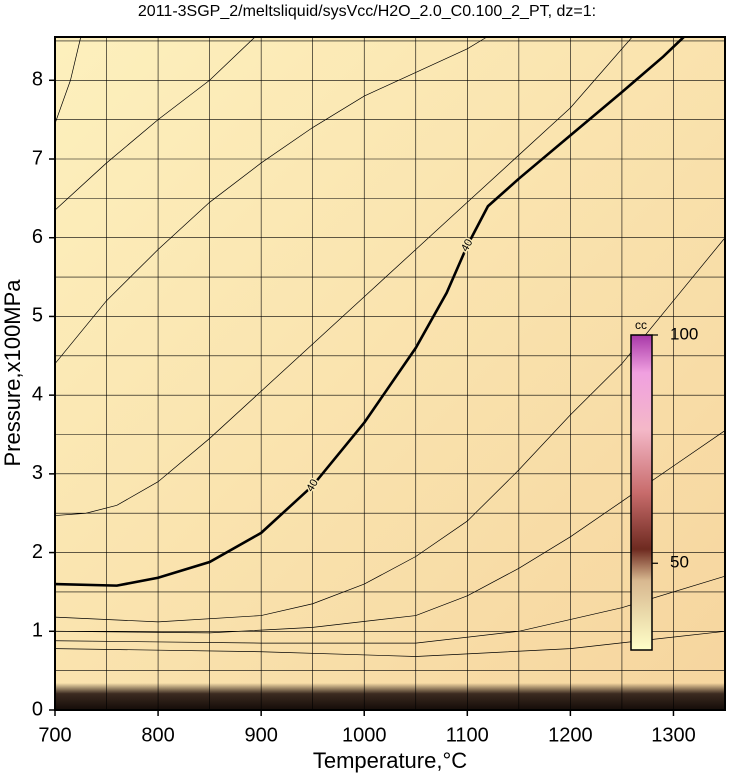  I want to click on colorbar, so click(641, 492).